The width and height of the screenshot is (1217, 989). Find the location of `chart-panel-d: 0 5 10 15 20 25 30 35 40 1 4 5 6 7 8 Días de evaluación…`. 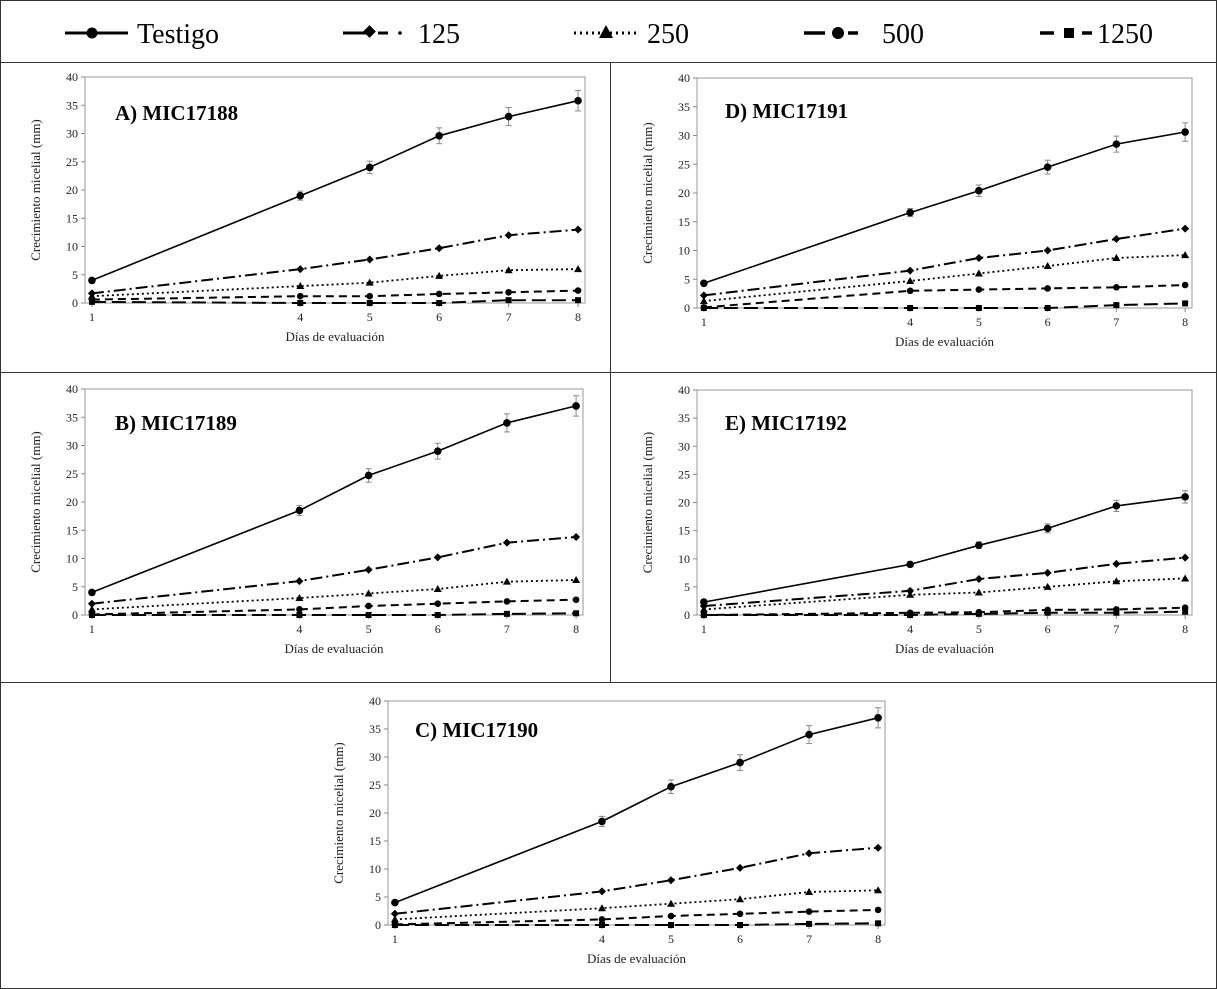

chart-panel-d: 0 5 10 15 20 25 30 35 40 1 4 5 6 7 8 Días de evaluación… is located at coordinates (916, 210).